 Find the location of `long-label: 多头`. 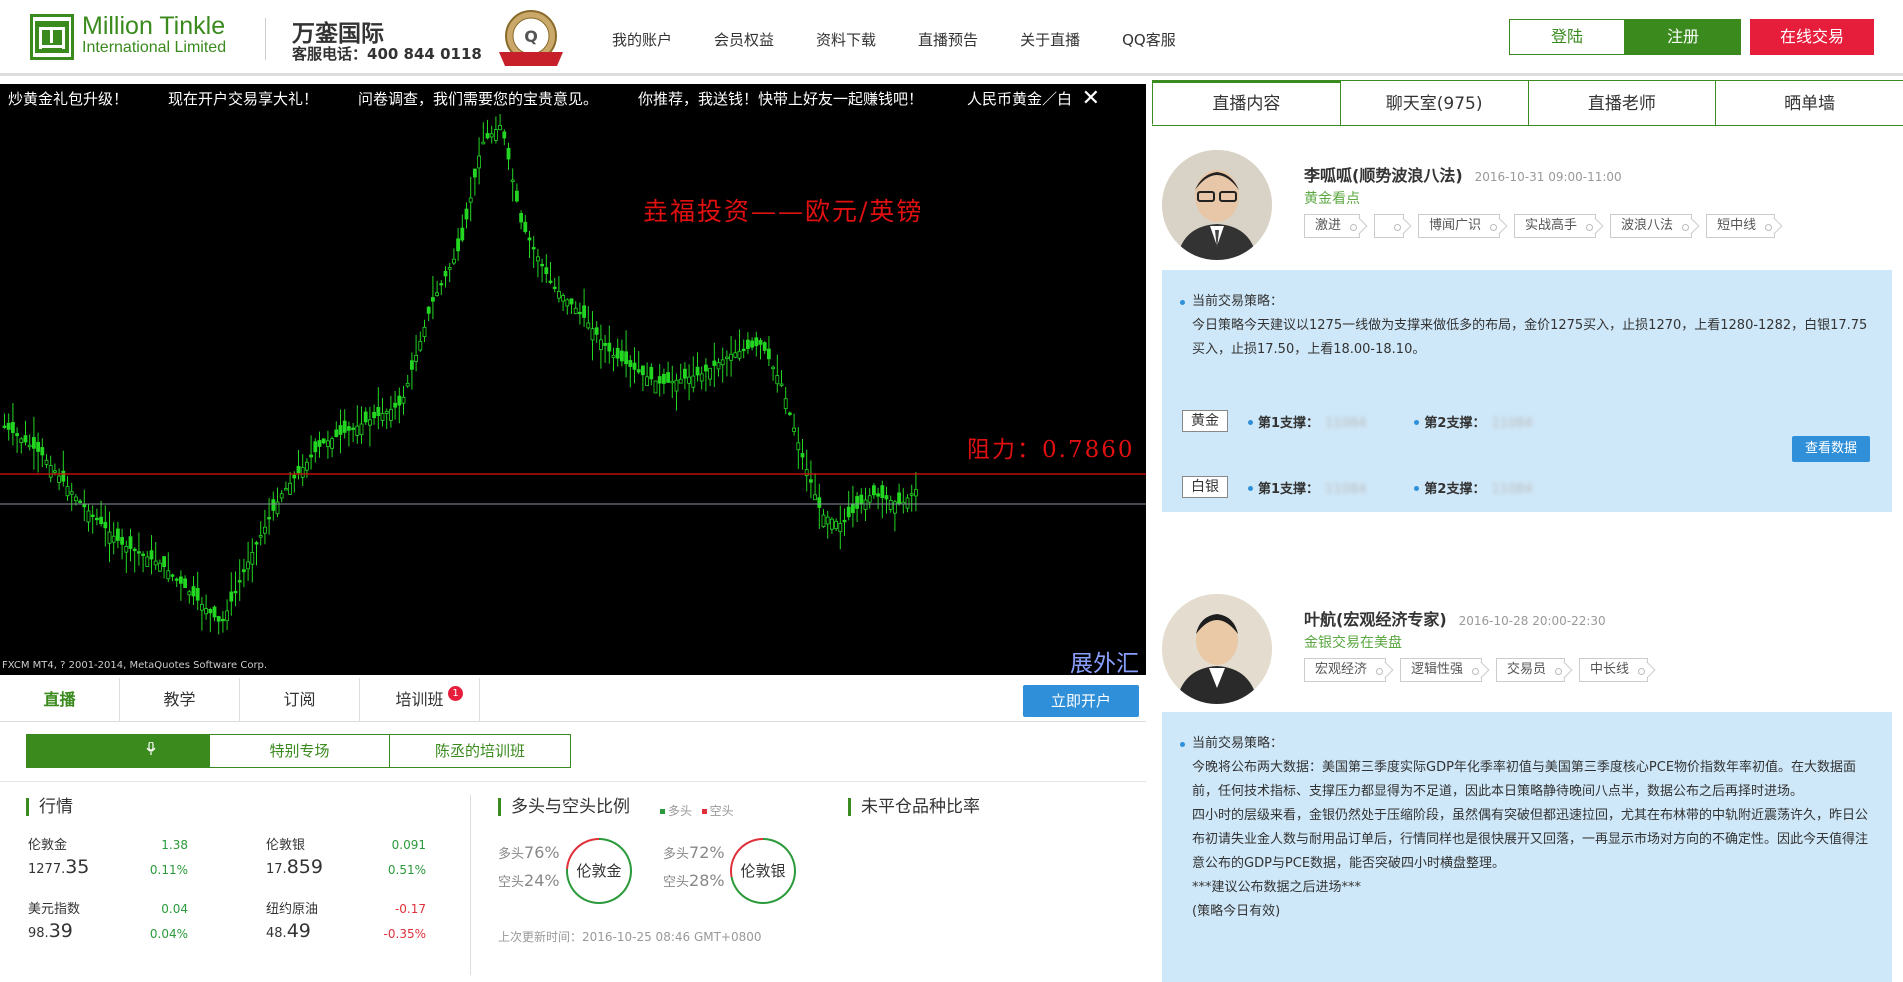

long-label: 多头 is located at coordinates (676, 854).